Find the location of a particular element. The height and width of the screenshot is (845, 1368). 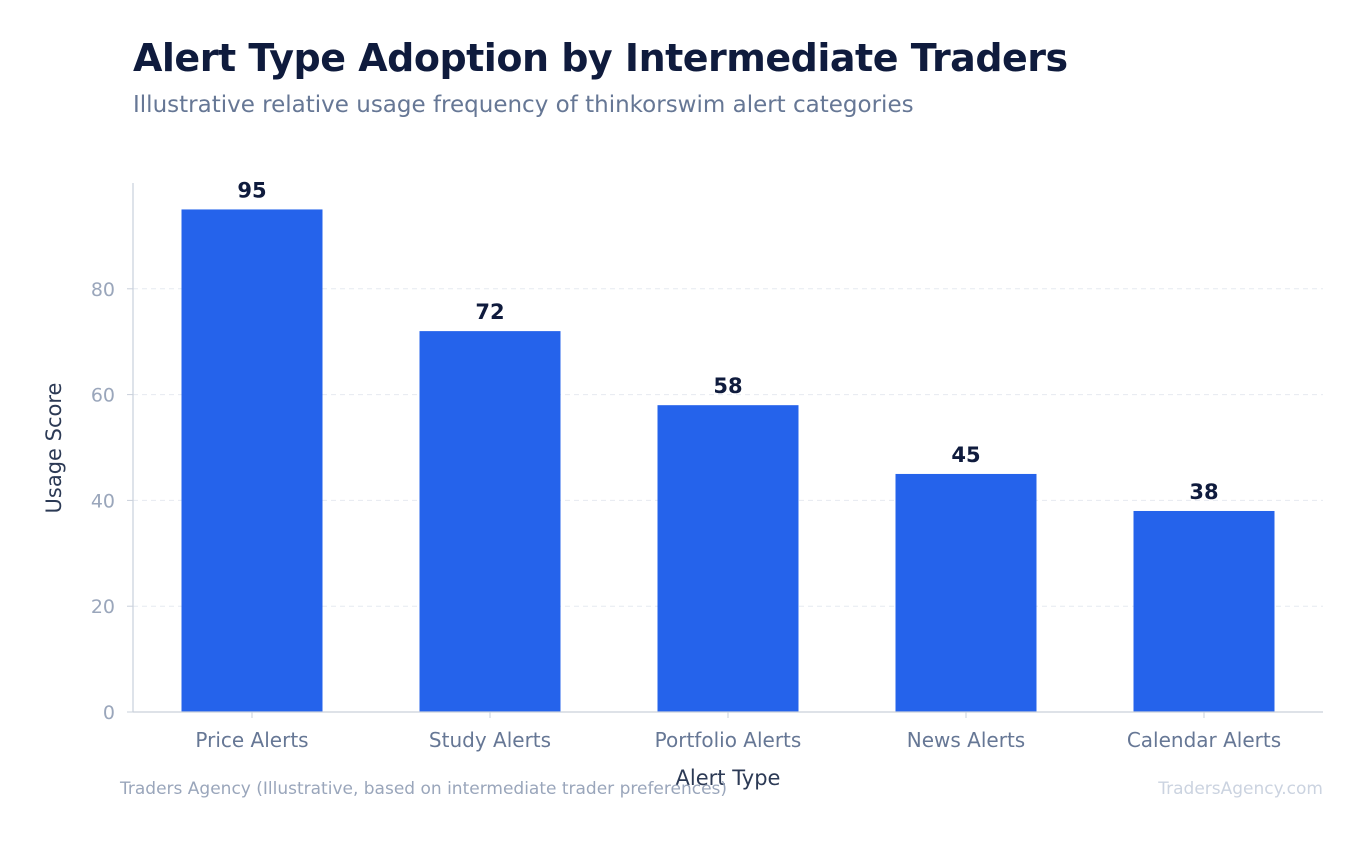

y-tick-label: 40 is located at coordinates (103, 501).